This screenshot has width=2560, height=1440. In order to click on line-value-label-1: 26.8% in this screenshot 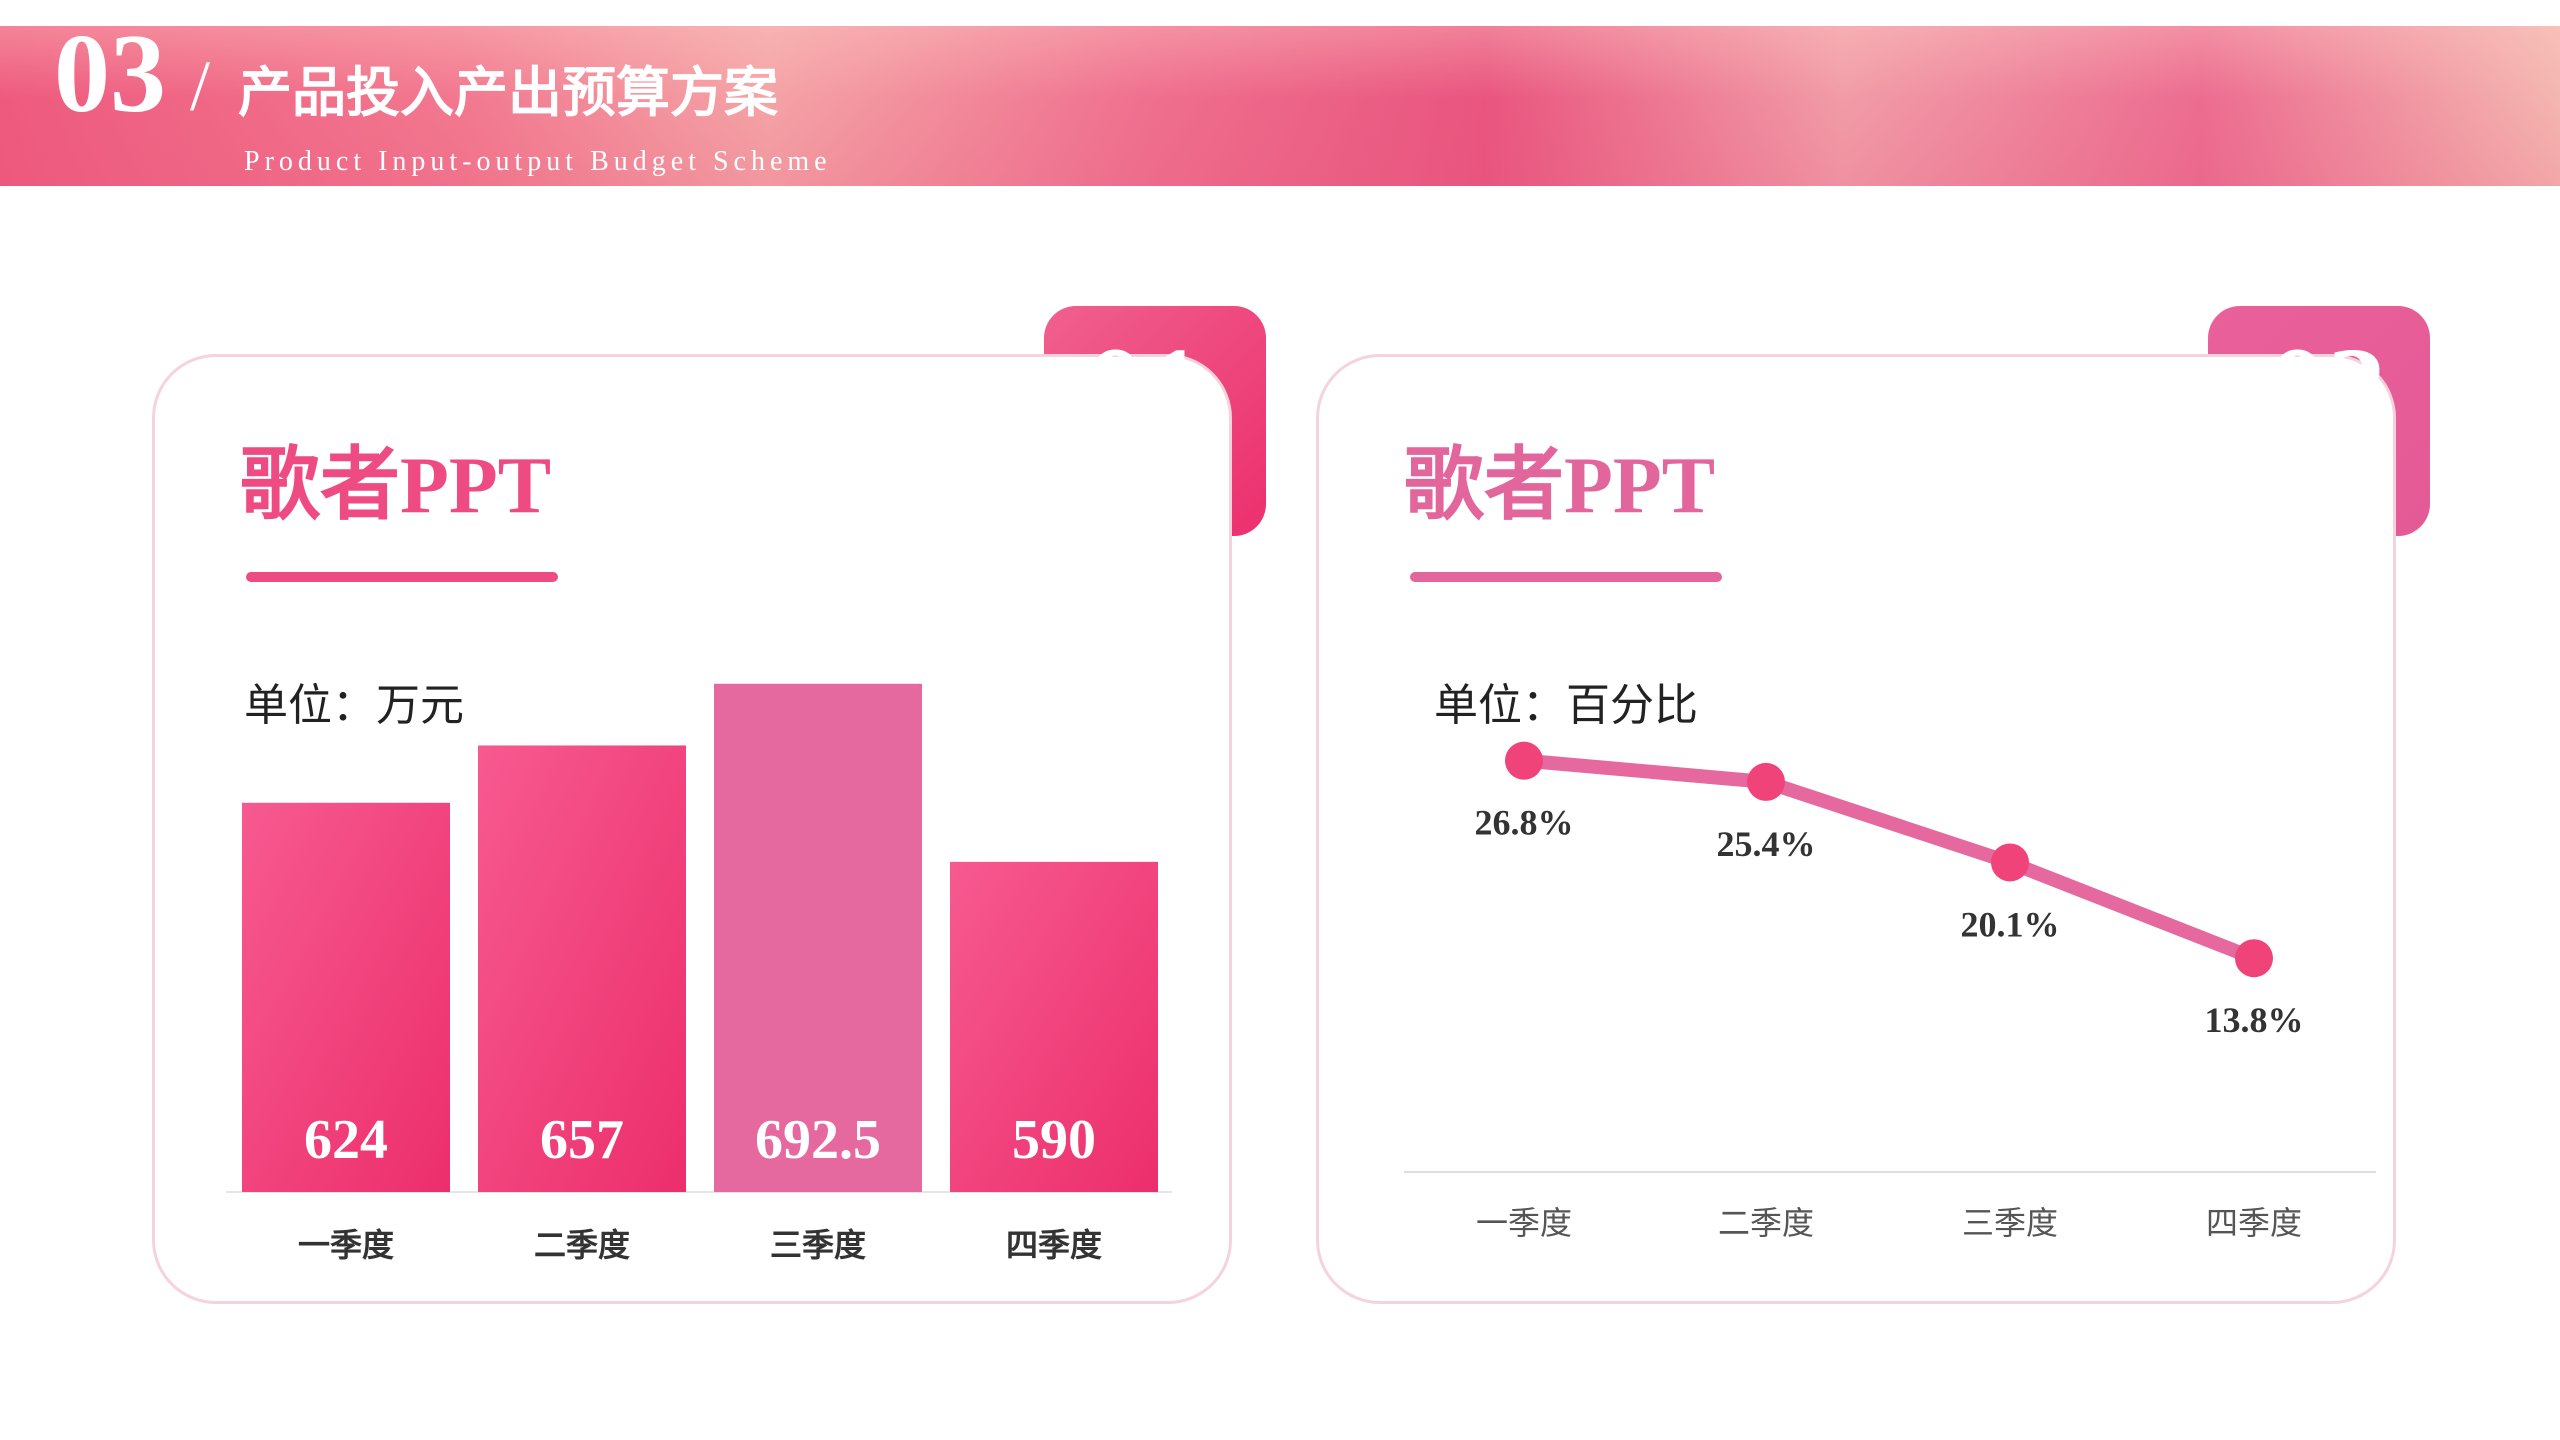, I will do `click(1524, 823)`.